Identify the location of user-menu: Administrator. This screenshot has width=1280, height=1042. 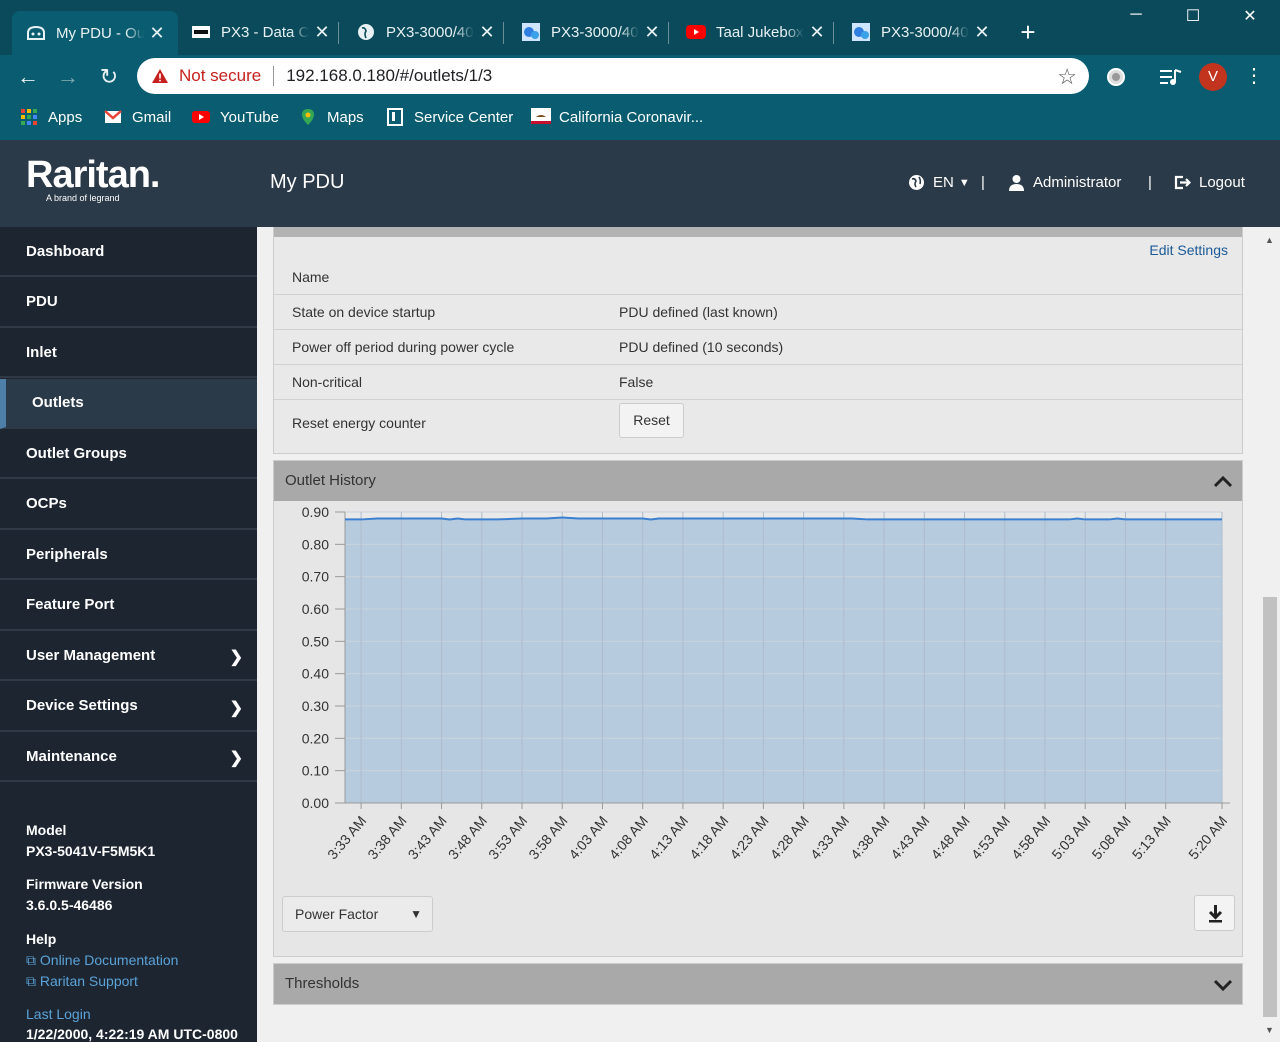
(1064, 182).